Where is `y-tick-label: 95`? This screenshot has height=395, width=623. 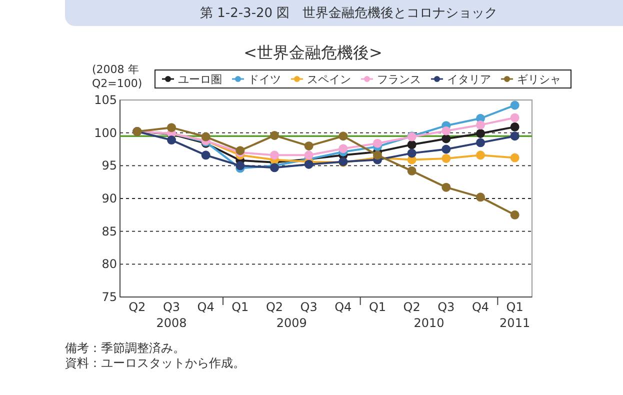 y-tick-label: 95 is located at coordinates (109, 165).